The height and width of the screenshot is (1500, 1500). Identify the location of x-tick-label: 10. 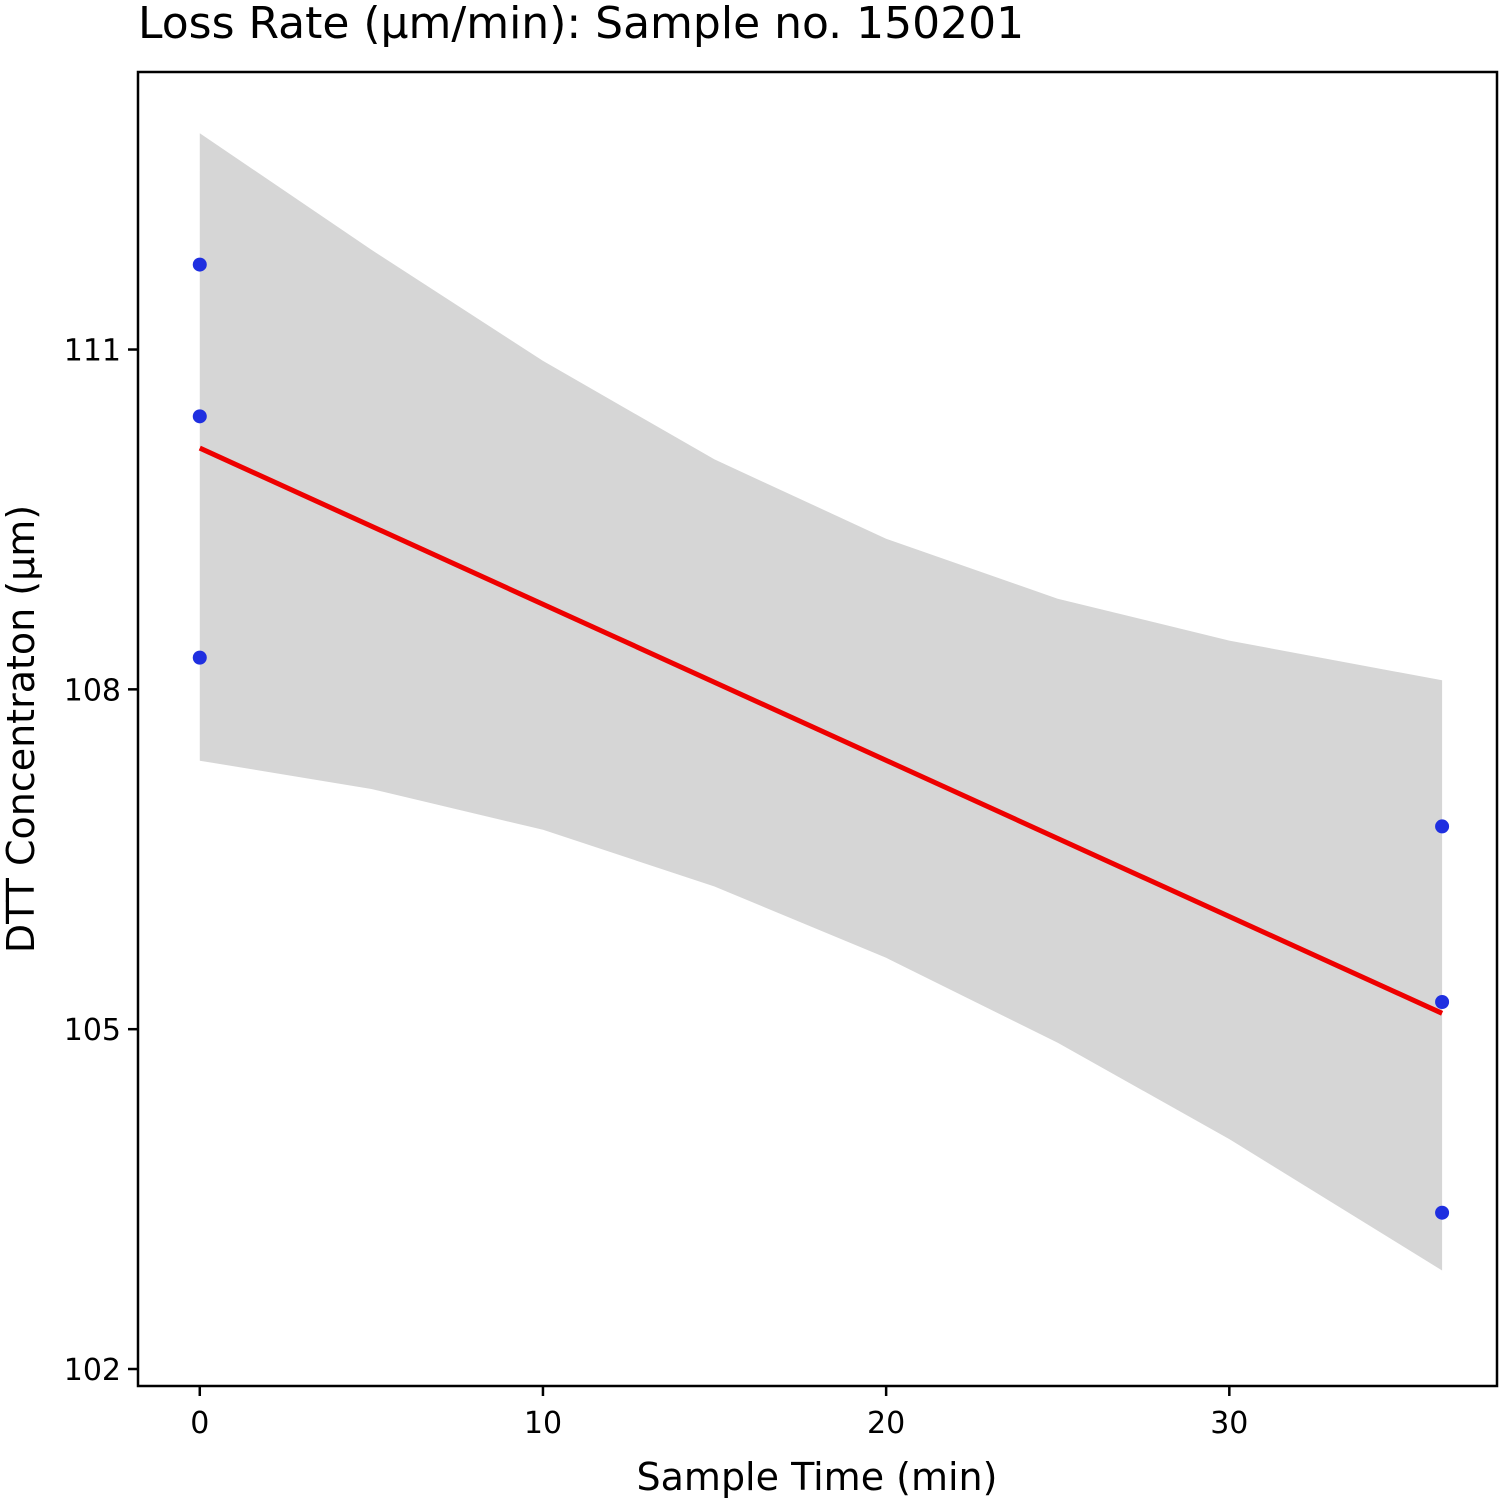
(543, 1423).